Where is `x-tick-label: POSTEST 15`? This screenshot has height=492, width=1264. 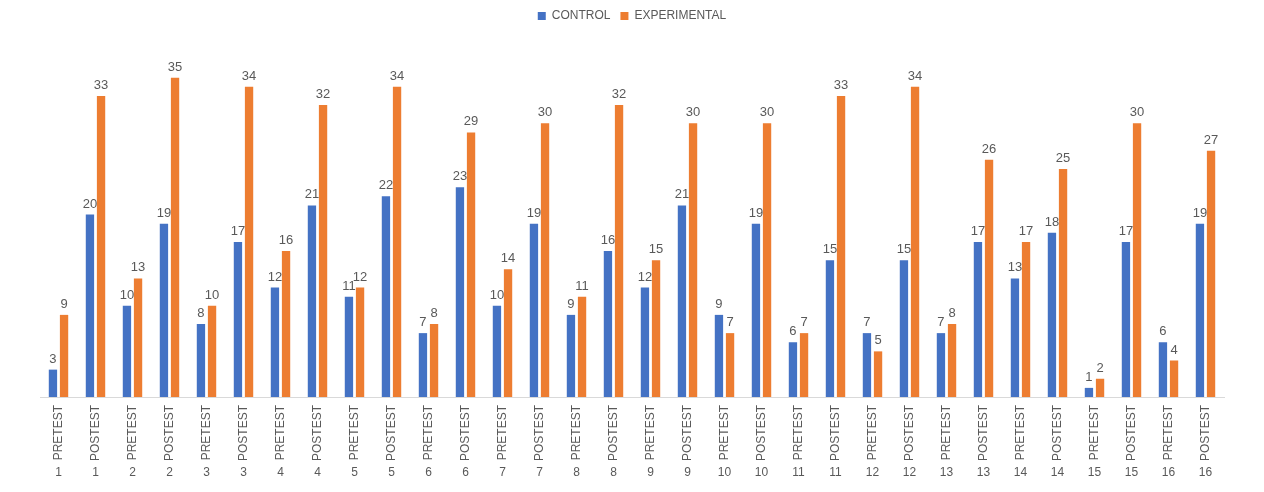
x-tick-label: POSTEST 15 is located at coordinates (1131, 442).